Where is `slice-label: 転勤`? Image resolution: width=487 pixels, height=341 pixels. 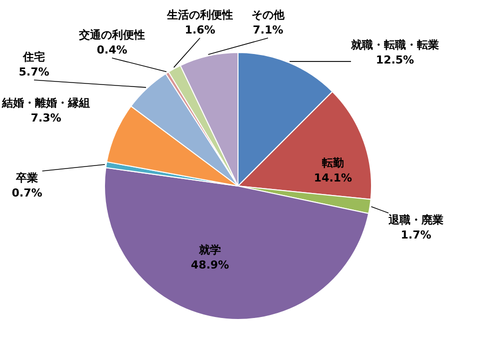 slice-label: 転勤 is located at coordinates (332, 163).